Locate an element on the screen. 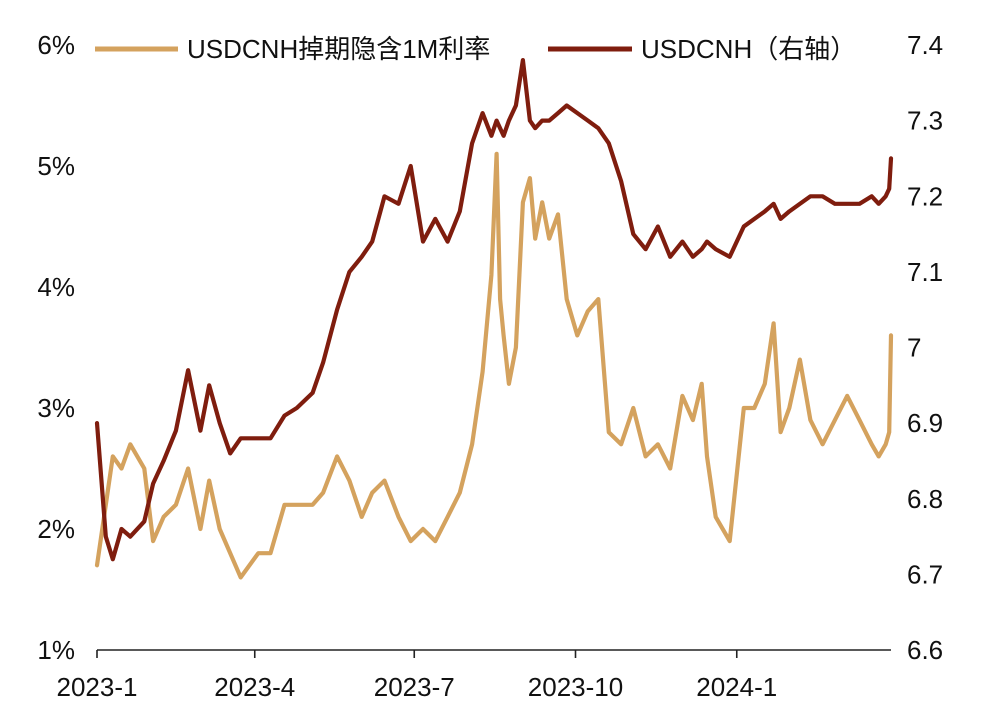 The width and height of the screenshot is (991, 725). right-axis-tick-label: 7.2 is located at coordinates (925, 196).